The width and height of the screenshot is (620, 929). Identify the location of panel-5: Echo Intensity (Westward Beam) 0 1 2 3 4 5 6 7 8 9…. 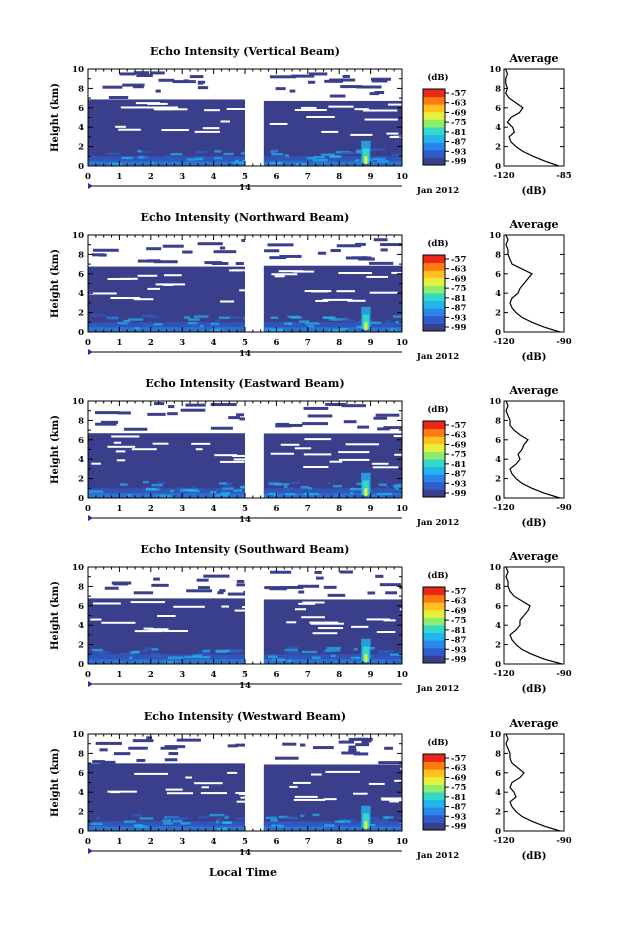
(311, 786).